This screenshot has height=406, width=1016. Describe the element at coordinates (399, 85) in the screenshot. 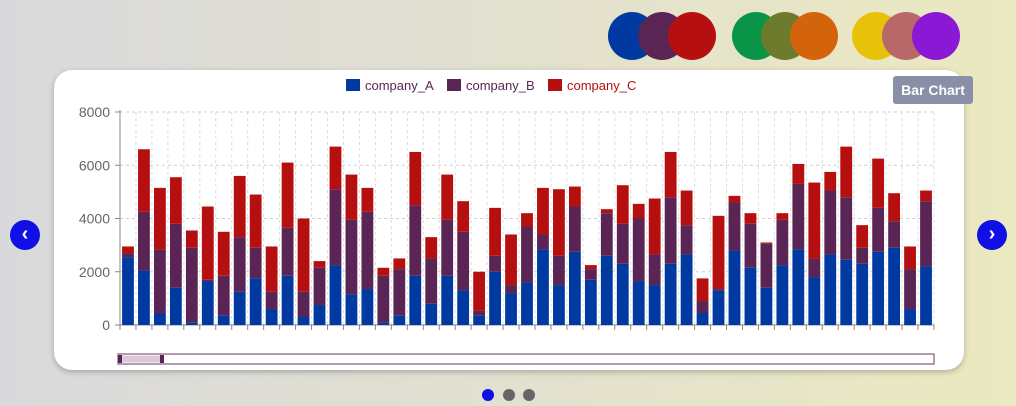

I see `legend-label-company_A: company_A` at that location.